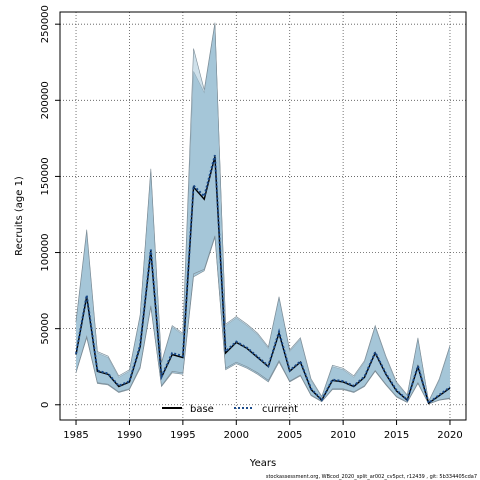  Describe the element at coordinates (129, 435) in the screenshot. I see `x-tick-label-1: 1990` at that location.